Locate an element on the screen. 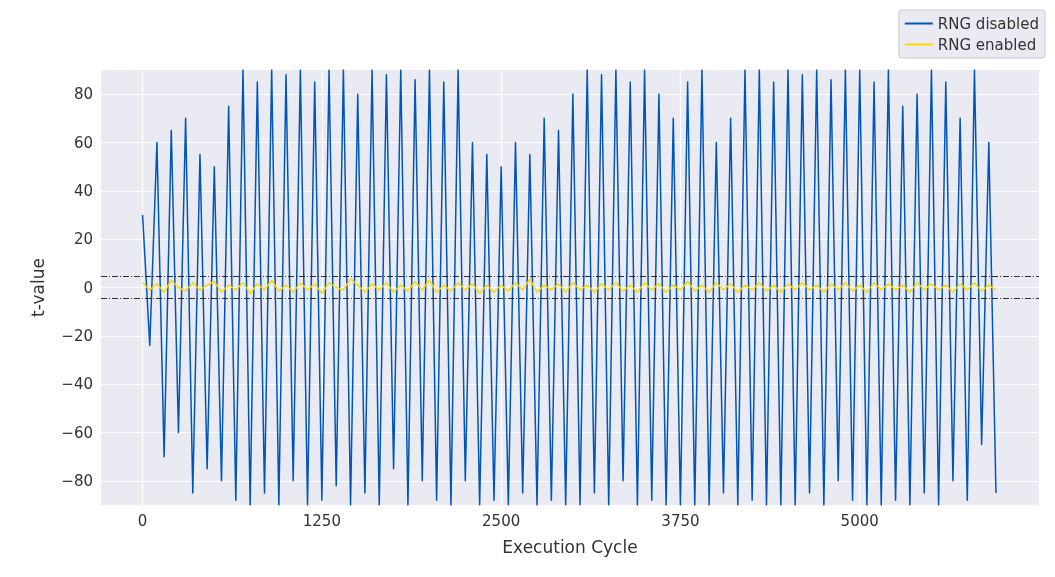 The width and height of the screenshot is (1055, 577). x-tick-label: 0 is located at coordinates (142, 520).